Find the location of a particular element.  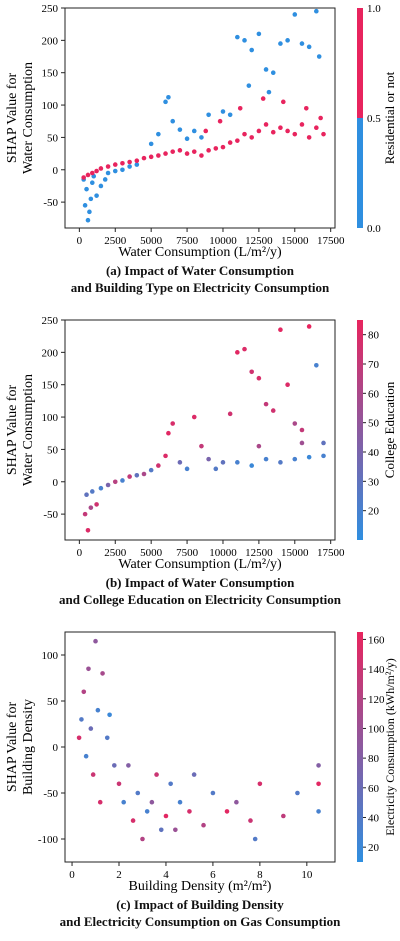

y-tick-label: 150 is located at coordinates (50, 386).